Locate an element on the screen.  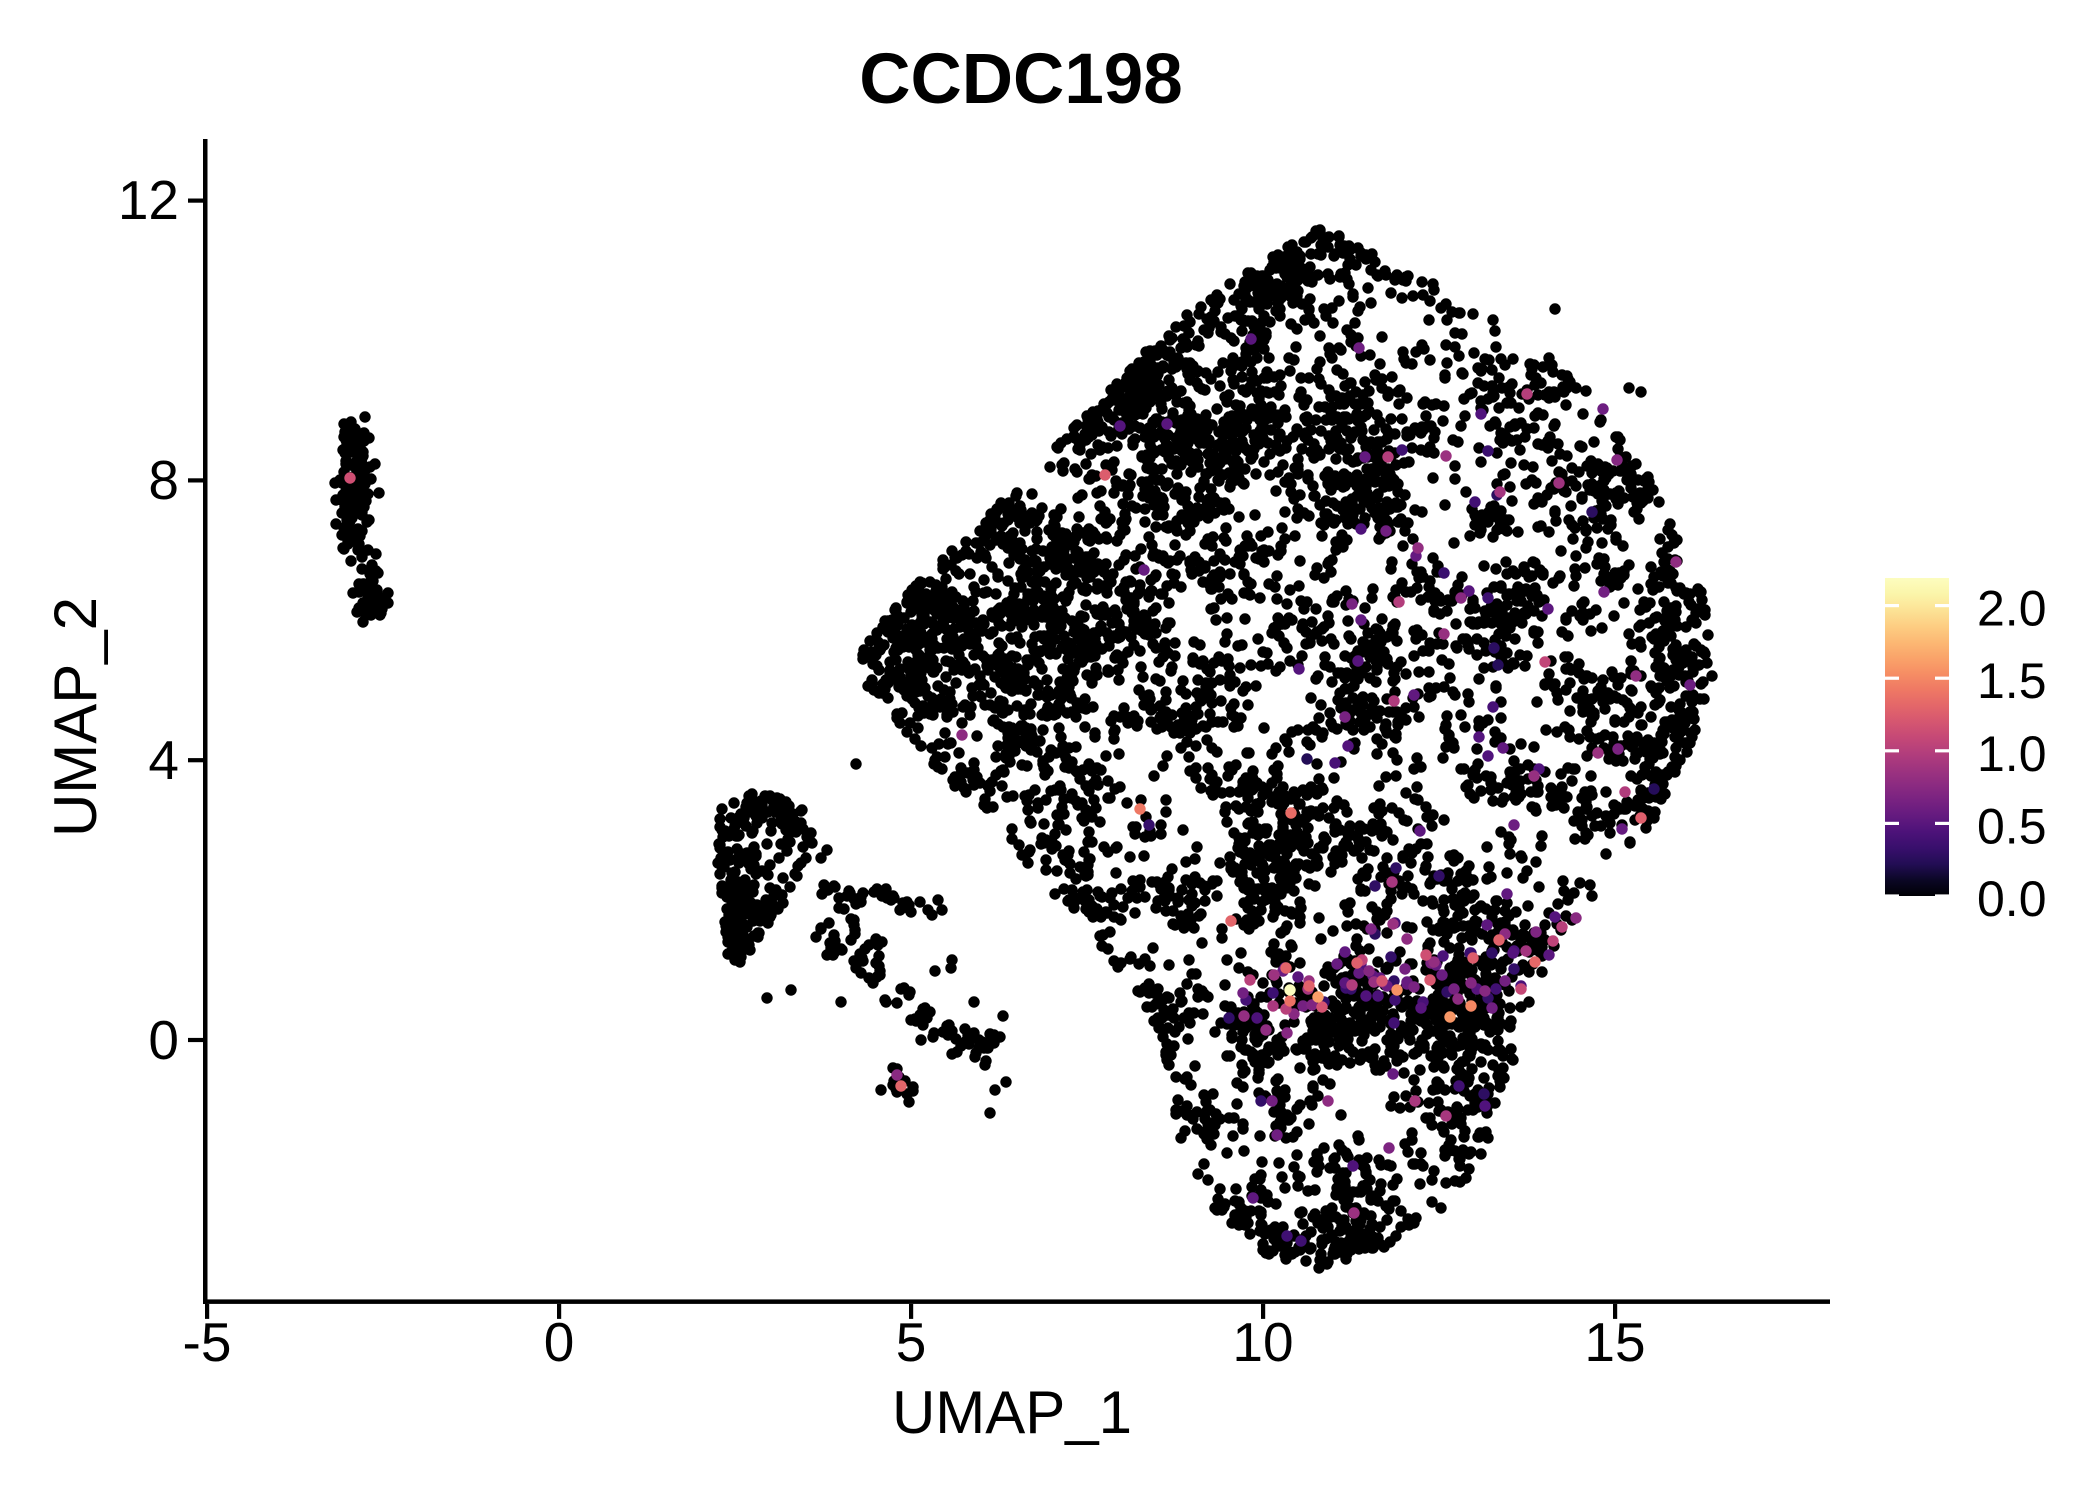
svg-text: 1.0 is located at coordinates (2012, 754).